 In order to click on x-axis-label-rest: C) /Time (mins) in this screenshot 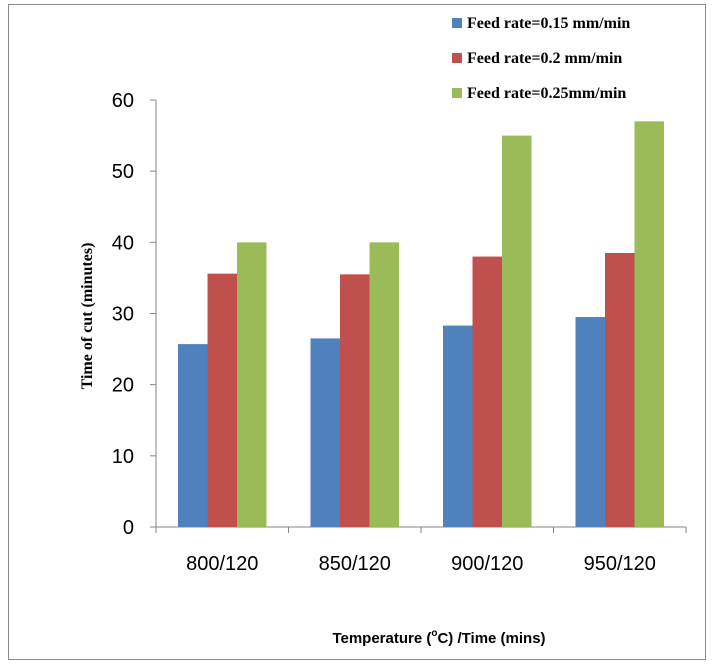, I will do `click(491, 638)`.